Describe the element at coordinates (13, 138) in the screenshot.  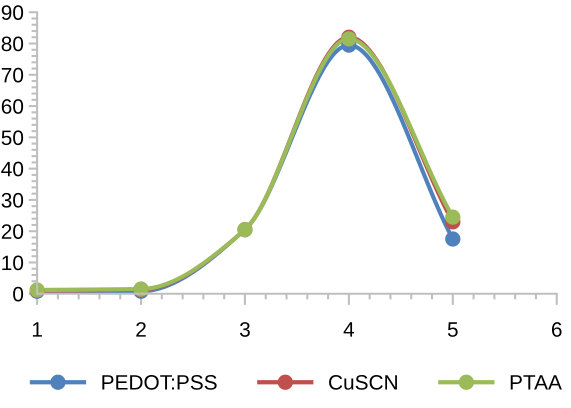
I see `y-tick-label: 50` at that location.